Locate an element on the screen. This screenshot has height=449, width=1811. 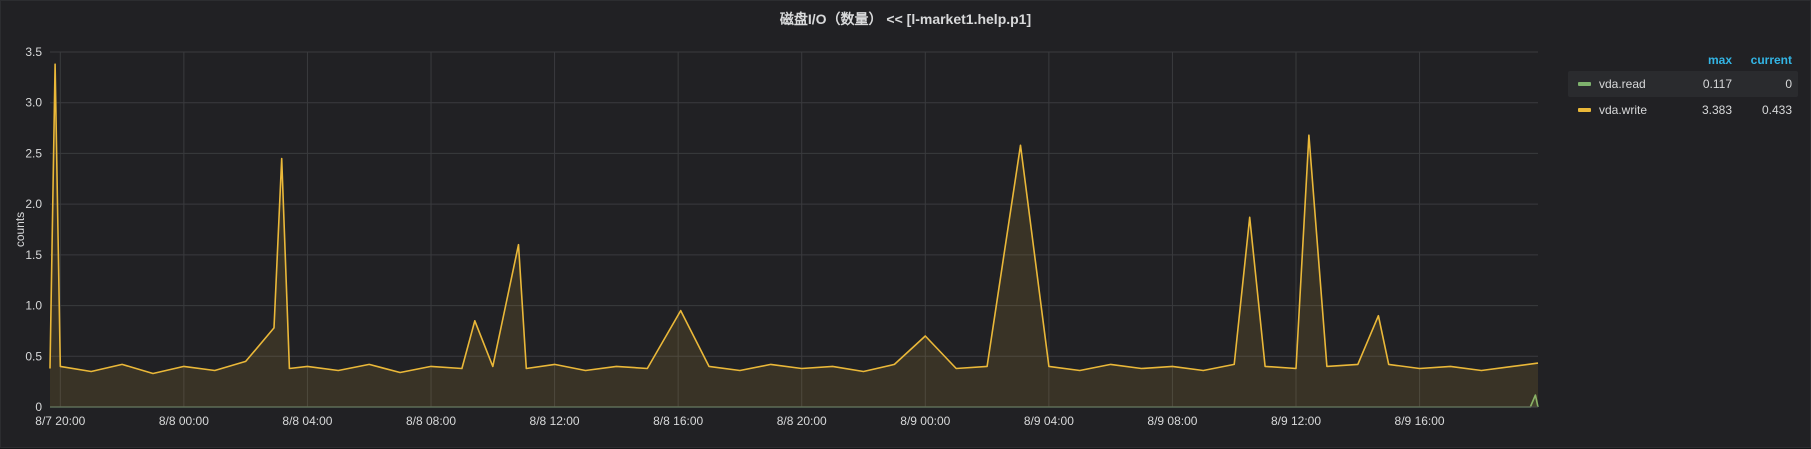
x-tick-label: 8/8 16:00 is located at coordinates (678, 421).